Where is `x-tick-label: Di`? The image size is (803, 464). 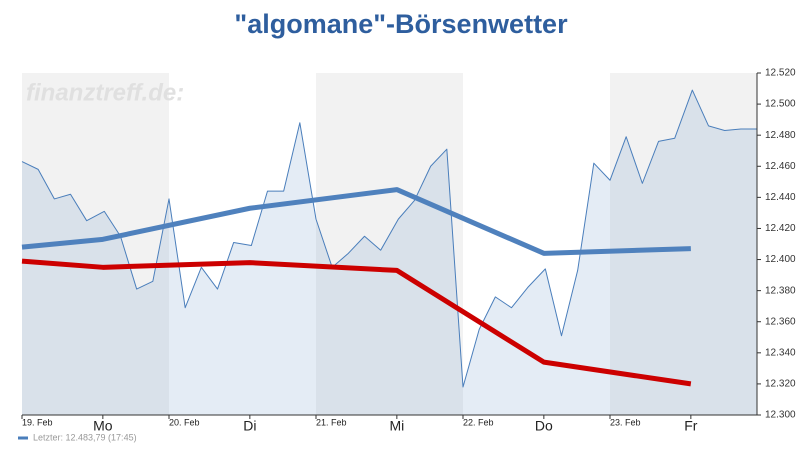 x-tick-label: Di is located at coordinates (249, 426).